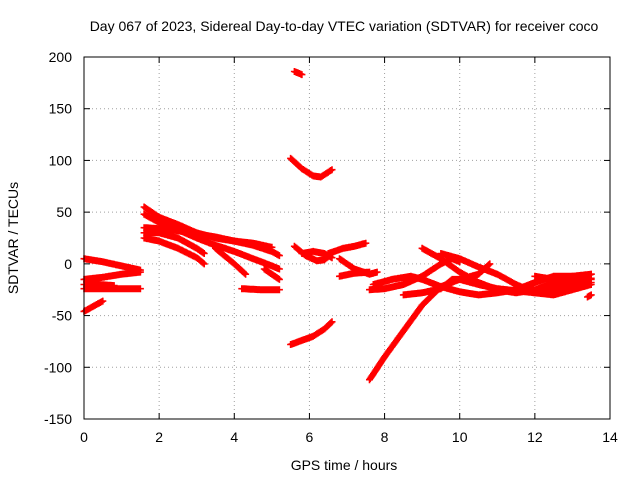  I want to click on x-tick-label: 6, so click(310, 437).